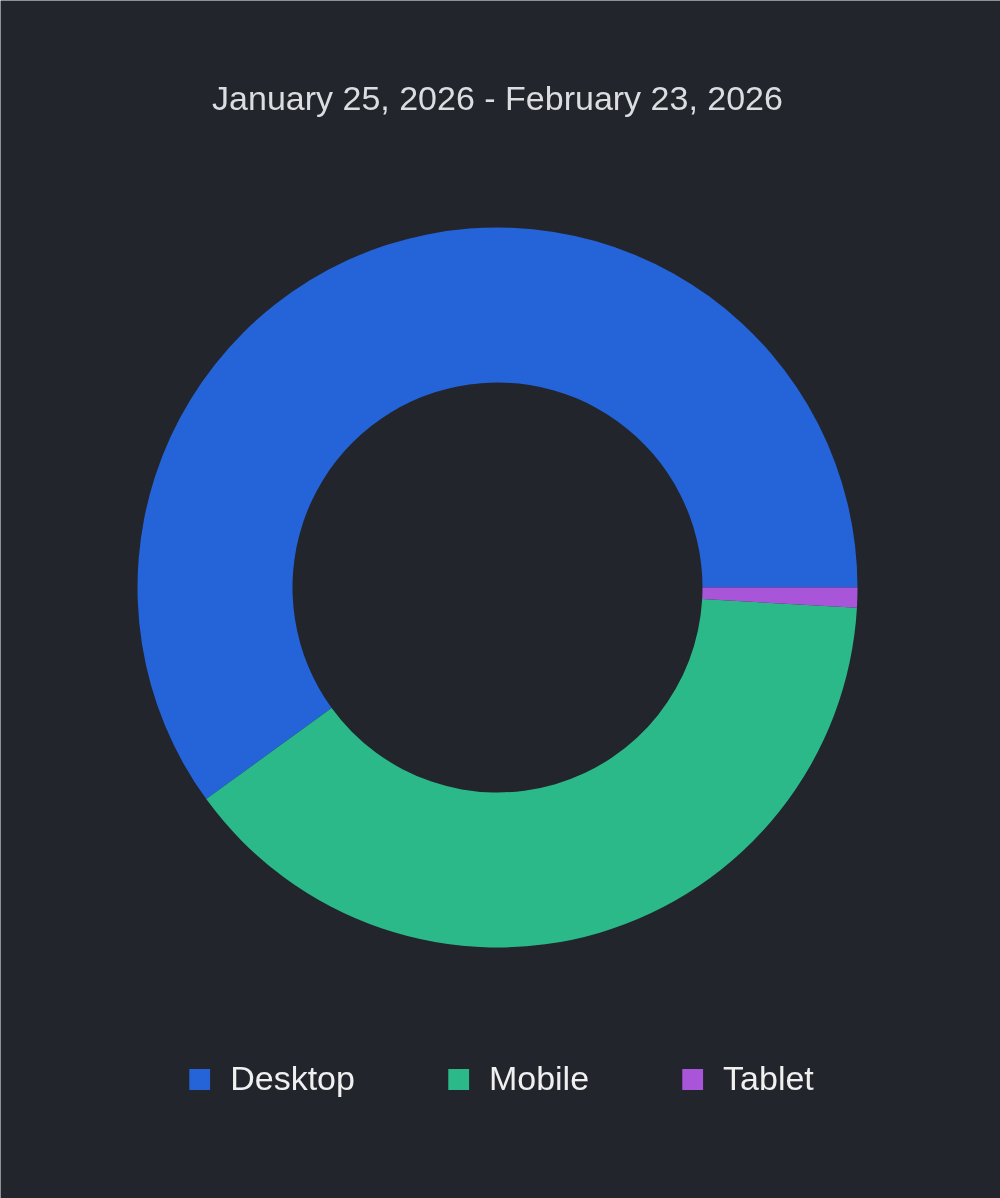 This screenshot has height=1198, width=1000. Describe the element at coordinates (768, 1078) in the screenshot. I see `legend-label: Tablet` at that location.